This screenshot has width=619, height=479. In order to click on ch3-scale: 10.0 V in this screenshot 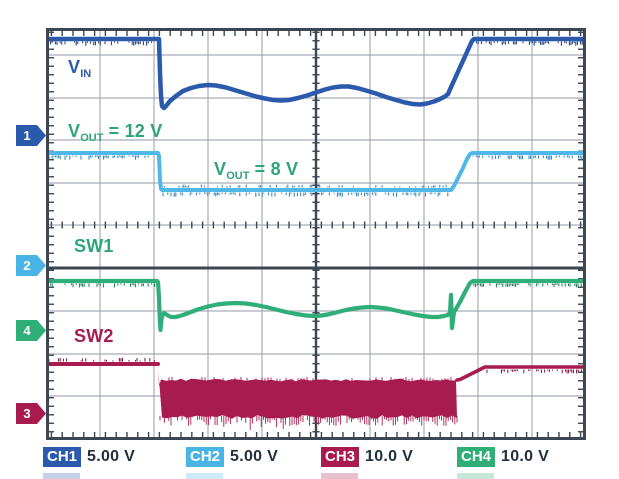, I will do `click(389, 456)`.